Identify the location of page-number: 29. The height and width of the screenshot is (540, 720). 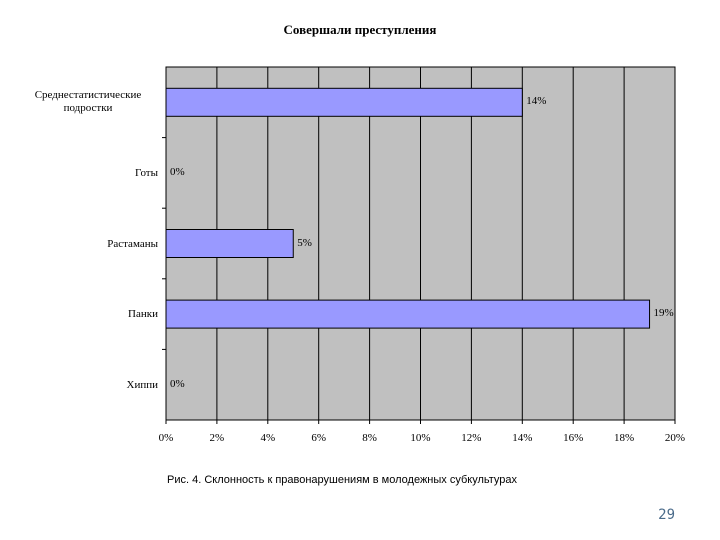
(666, 515).